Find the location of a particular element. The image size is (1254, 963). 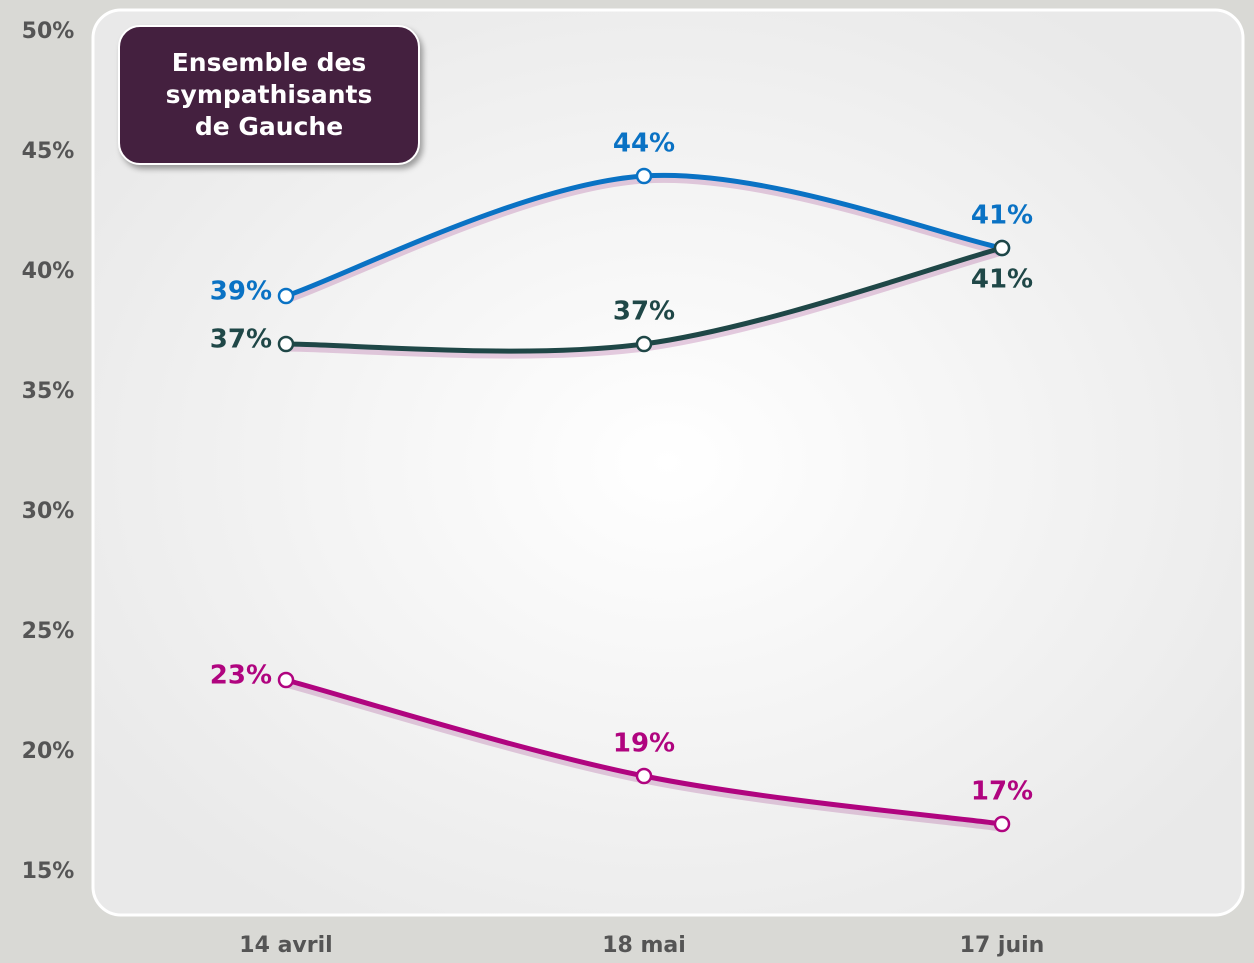

data-label: 44% is located at coordinates (644, 144).